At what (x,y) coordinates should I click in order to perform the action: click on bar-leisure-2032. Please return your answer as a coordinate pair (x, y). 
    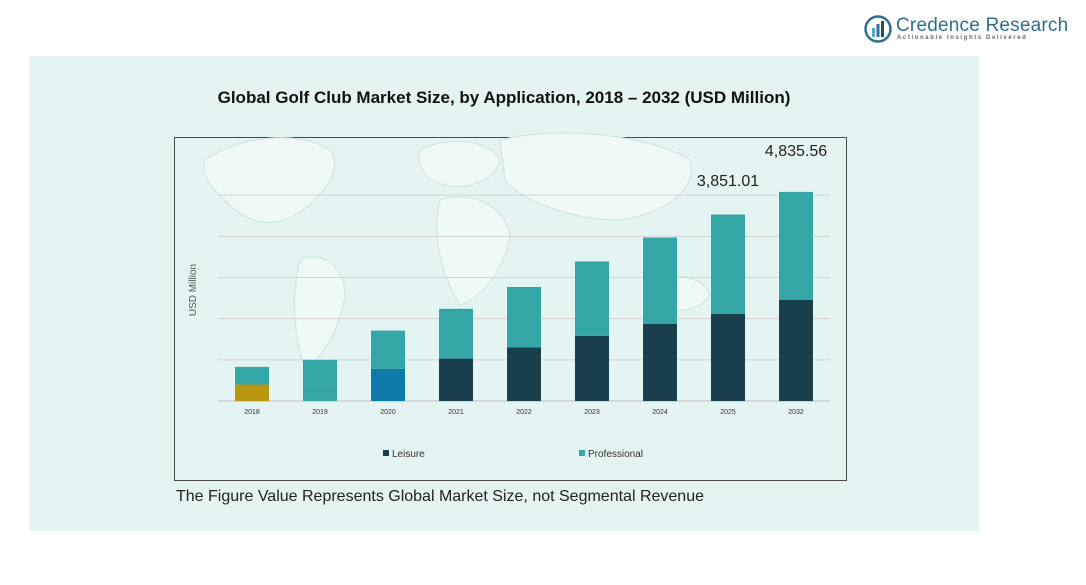
    Looking at the image, I should click on (796, 350).